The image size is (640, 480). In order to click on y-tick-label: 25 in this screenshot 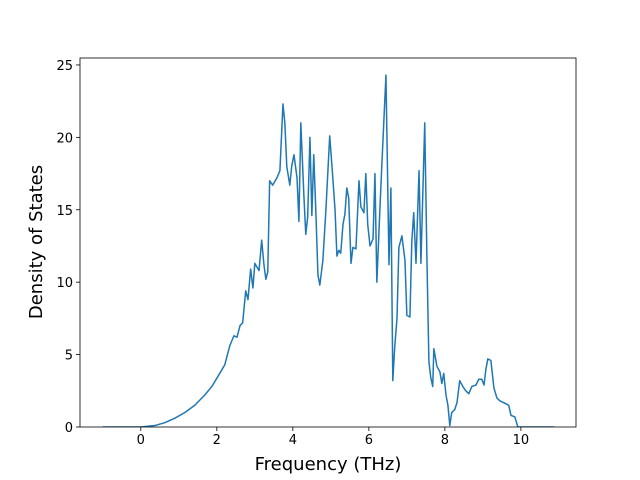, I will do `click(64, 66)`.